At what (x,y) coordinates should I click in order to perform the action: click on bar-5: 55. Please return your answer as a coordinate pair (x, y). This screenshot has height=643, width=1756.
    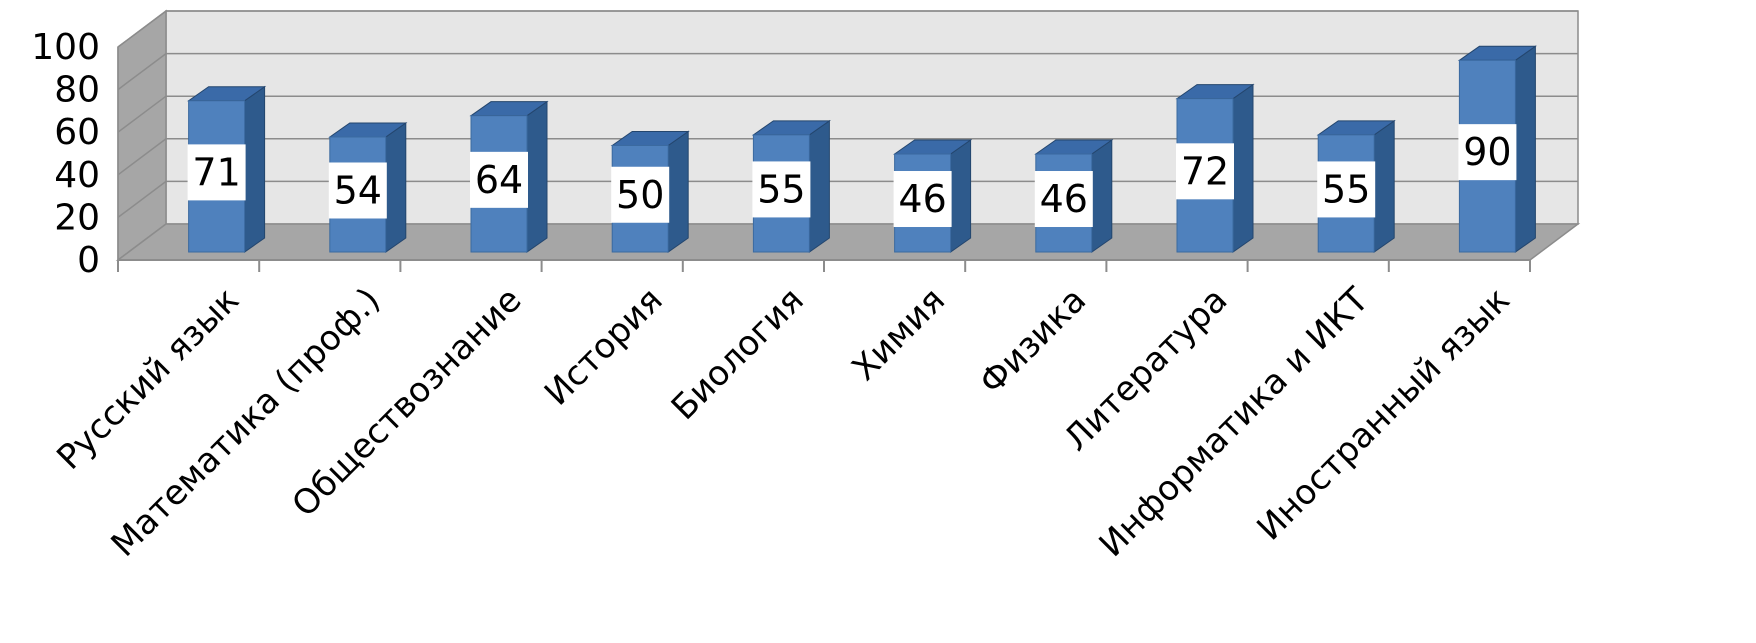
    Looking at the image, I should click on (791, 186).